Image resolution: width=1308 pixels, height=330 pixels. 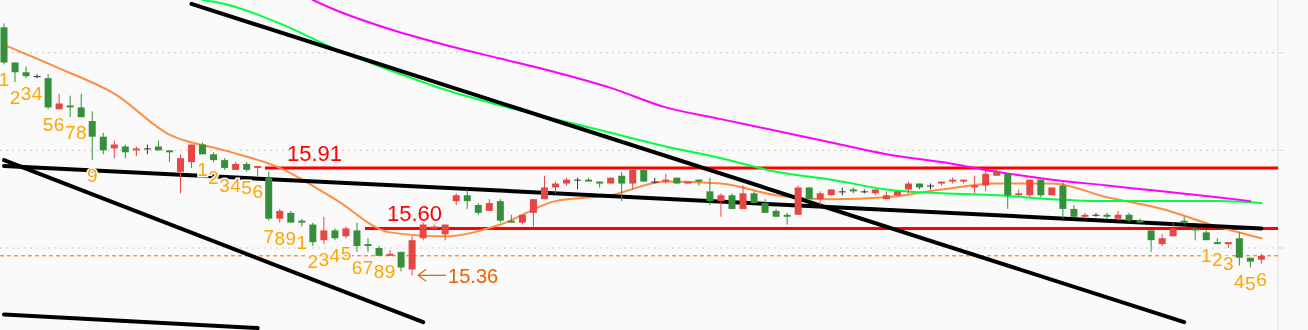 What do you see at coordinates (315, 153) in the screenshot?
I see `ref-line-label: 15.91` at bounding box center [315, 153].